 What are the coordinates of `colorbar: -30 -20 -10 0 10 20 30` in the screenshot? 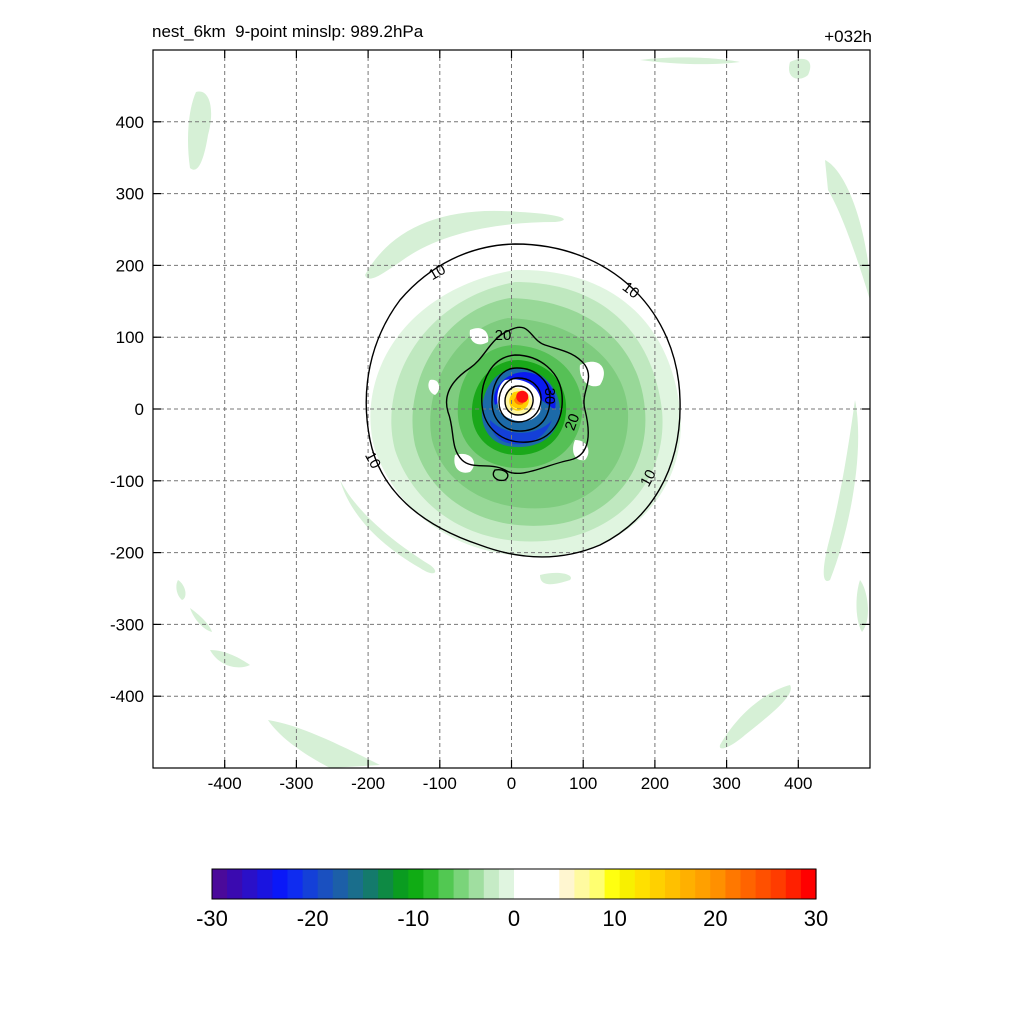 It's located at (512, 899).